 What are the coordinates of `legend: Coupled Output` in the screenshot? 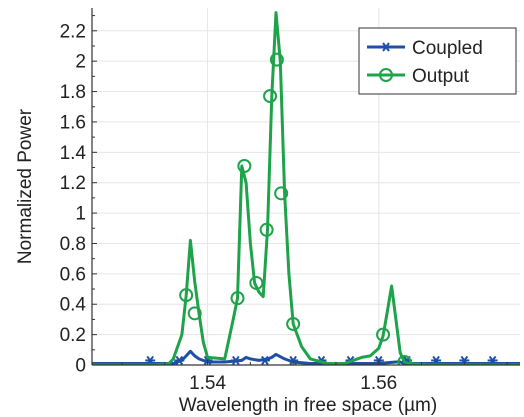 It's located at (437, 61).